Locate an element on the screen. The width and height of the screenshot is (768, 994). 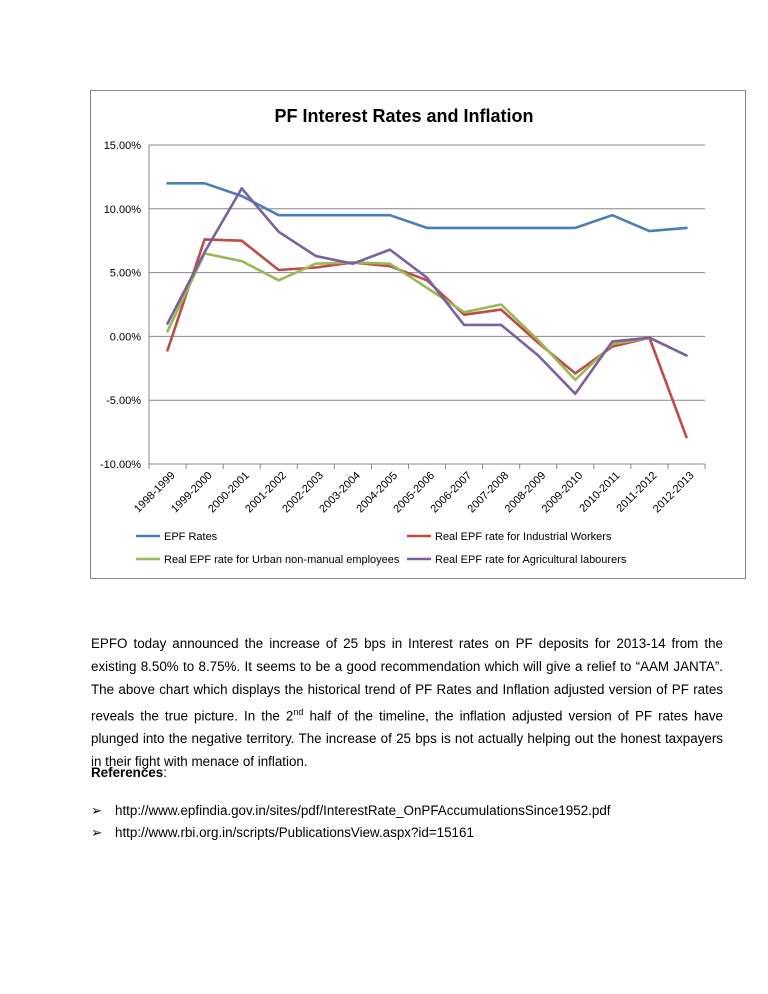
y-tick-label: 15.00% is located at coordinates (123, 146).